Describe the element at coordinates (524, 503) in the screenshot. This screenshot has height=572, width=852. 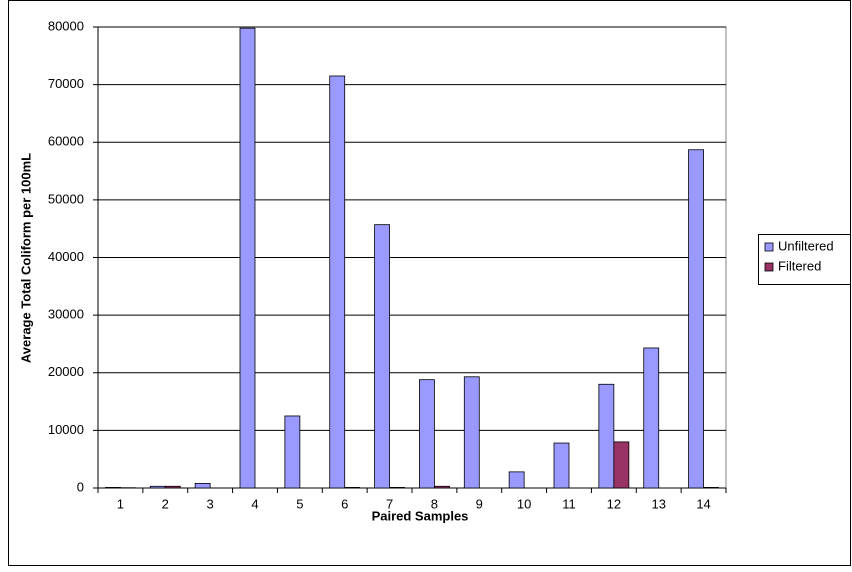
I see `x-tick-label: 10` at that location.